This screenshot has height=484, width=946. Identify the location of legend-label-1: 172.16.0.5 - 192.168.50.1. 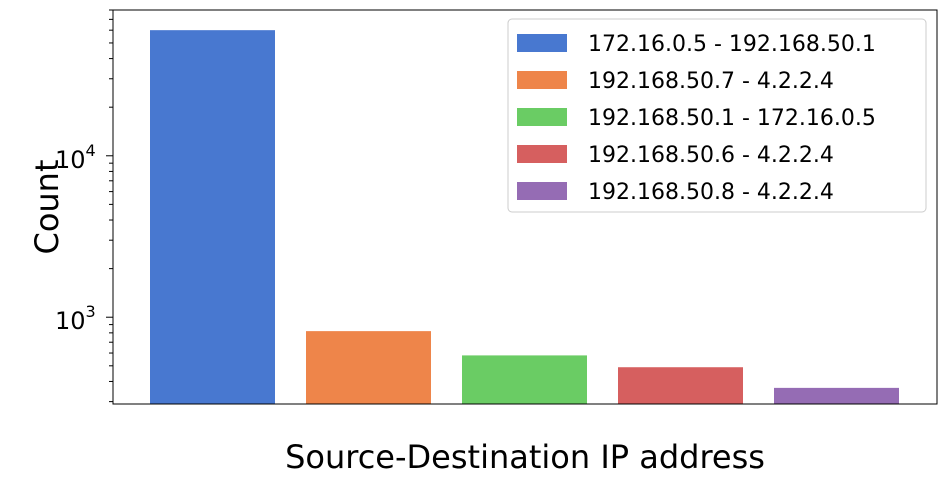
(732, 44).